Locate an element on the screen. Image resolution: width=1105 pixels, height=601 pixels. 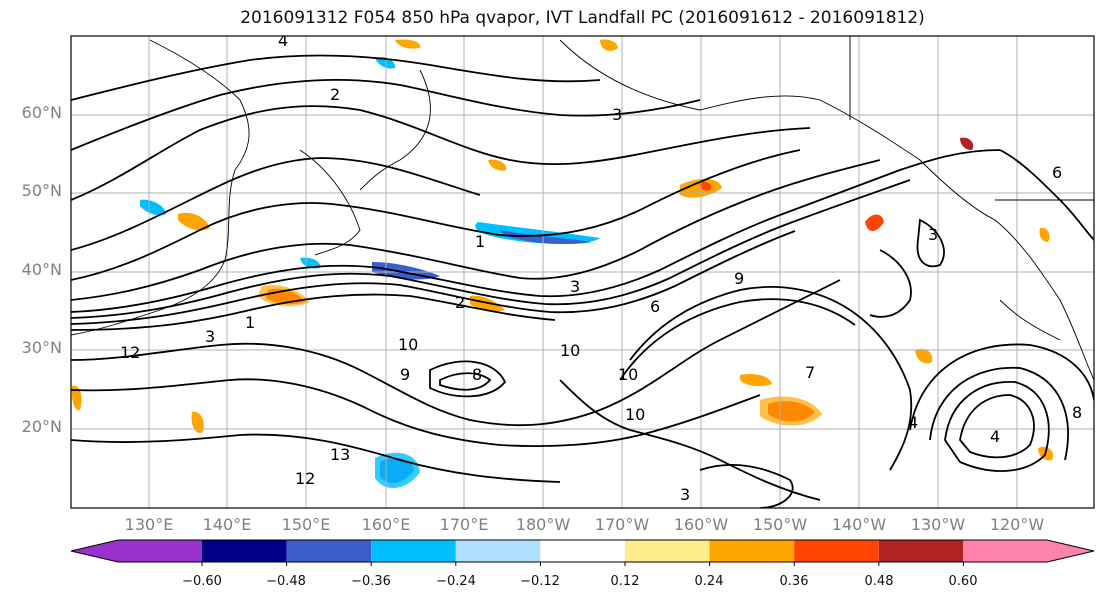
lon-label-130e: 130°E is located at coordinates (149, 524).